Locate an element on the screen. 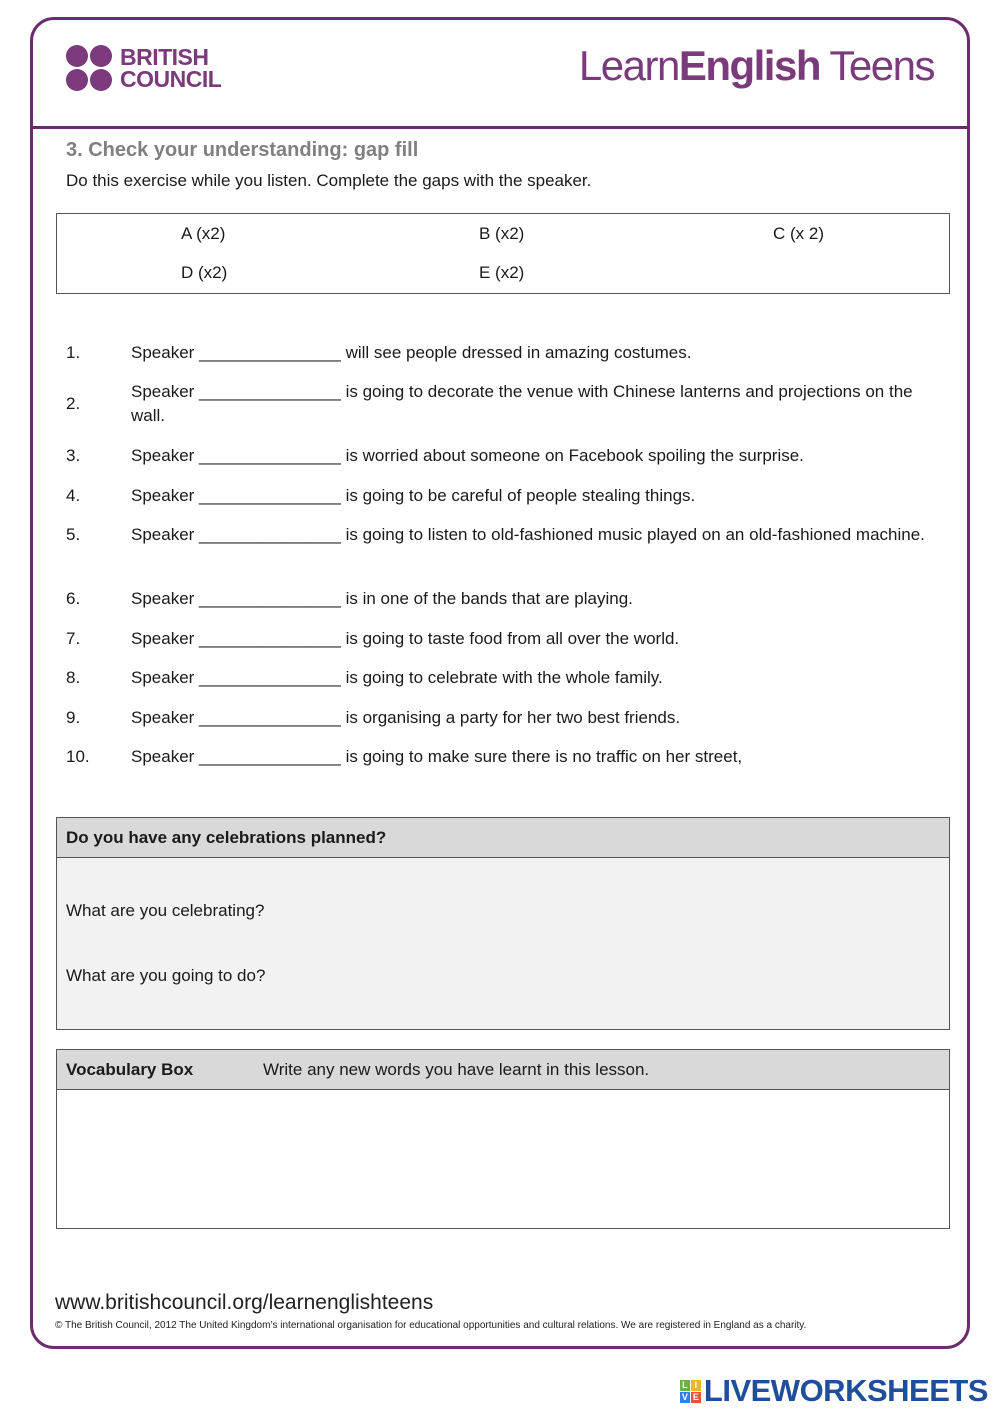 The width and height of the screenshot is (1000, 1414). option: B (x2) is located at coordinates (502, 233).